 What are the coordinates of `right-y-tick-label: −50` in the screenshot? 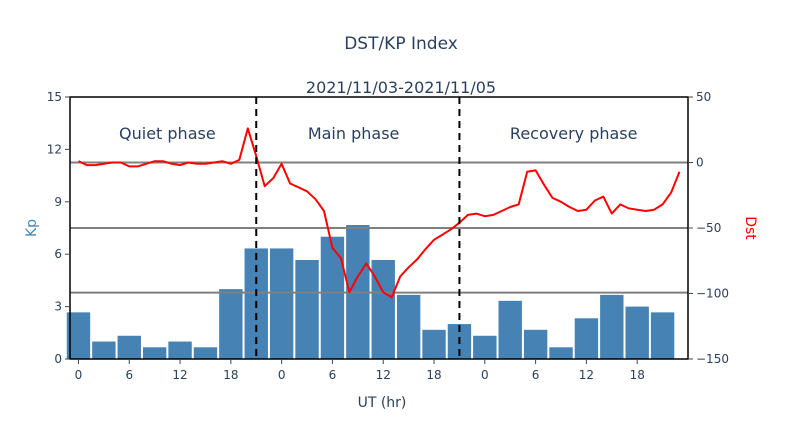 It's located at (708, 228).